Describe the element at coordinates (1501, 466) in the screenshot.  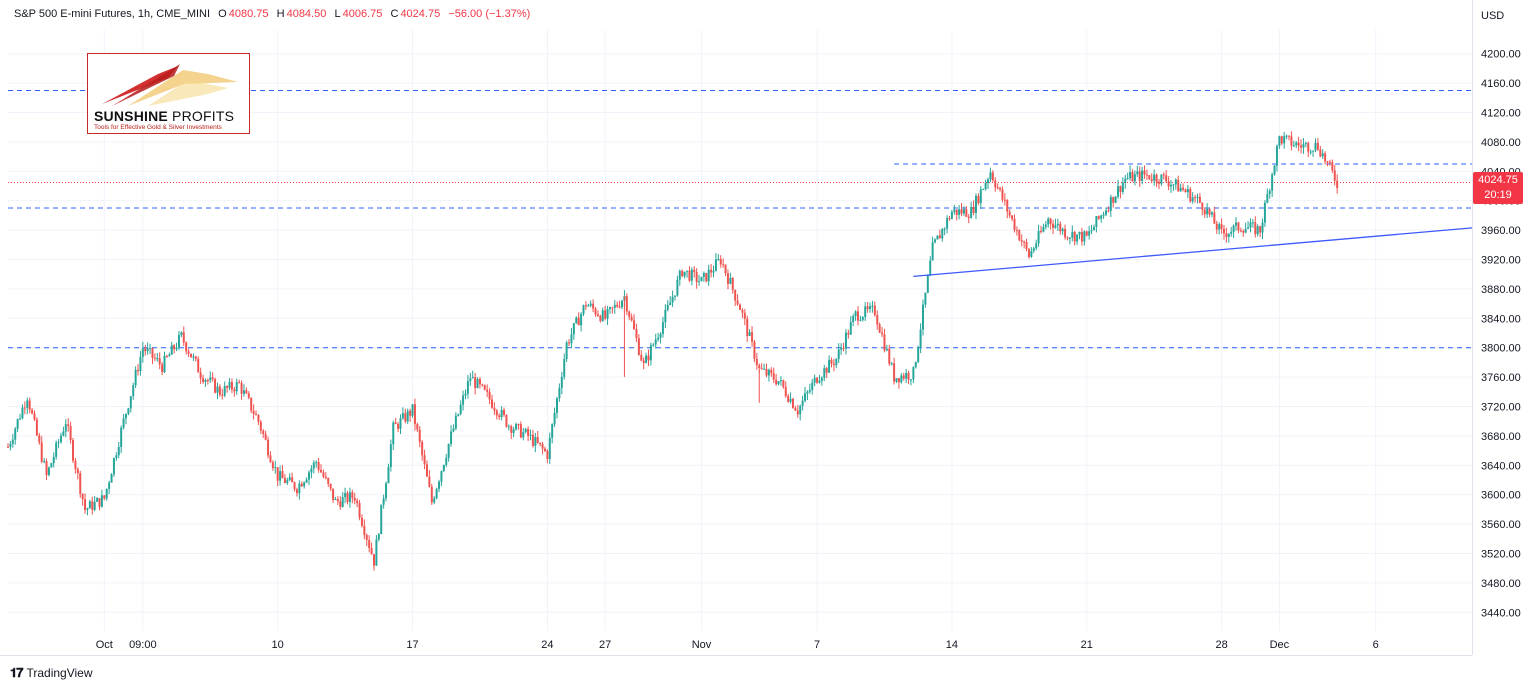
I see `price-tick-label: 3640.00` at that location.